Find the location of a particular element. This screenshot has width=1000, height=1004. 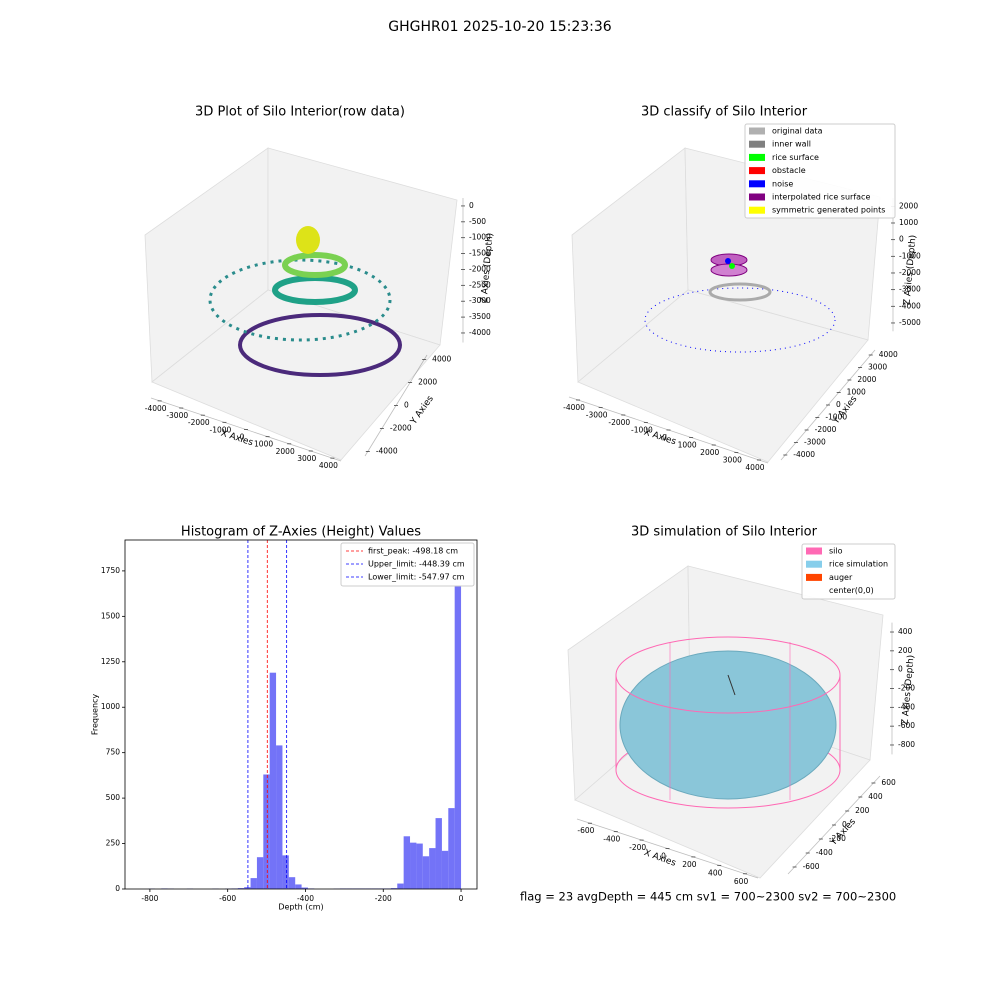

y-tick-label: 400 is located at coordinates (875, 796).